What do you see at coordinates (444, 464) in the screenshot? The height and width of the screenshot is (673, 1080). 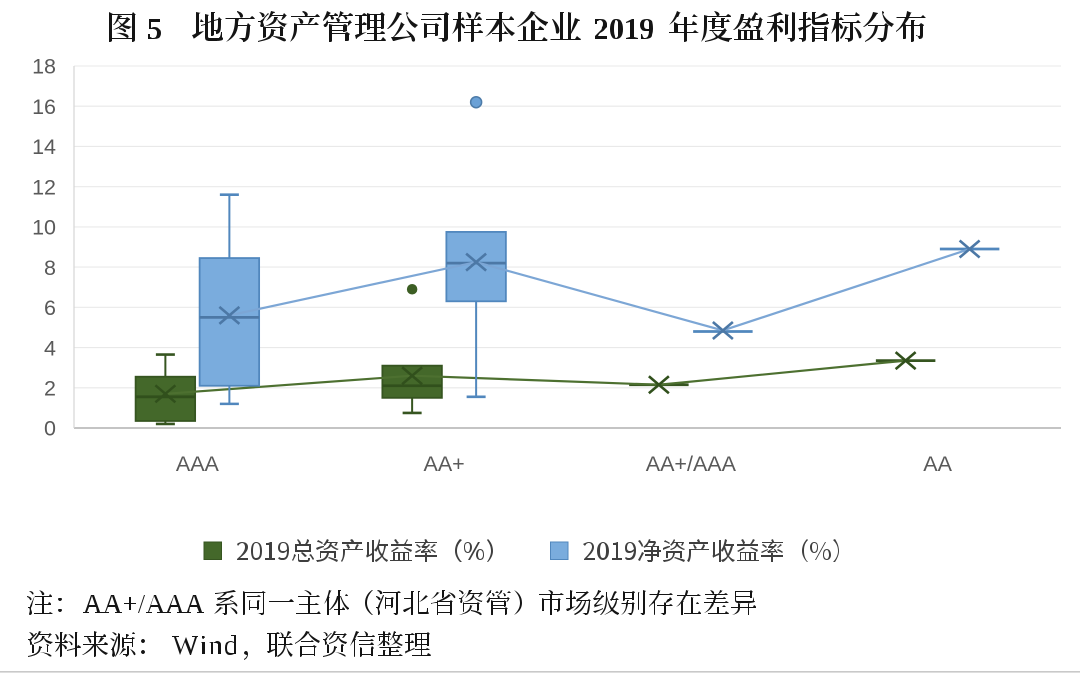 I see `x-category-label: AA+` at bounding box center [444, 464].